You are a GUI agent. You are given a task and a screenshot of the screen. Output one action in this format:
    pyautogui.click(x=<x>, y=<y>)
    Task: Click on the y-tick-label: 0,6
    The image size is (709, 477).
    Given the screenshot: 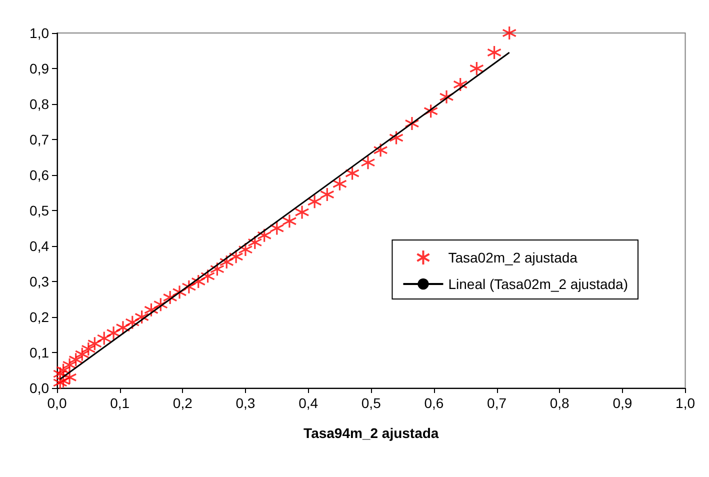 What is the action you would take?
    pyautogui.click(x=40, y=175)
    